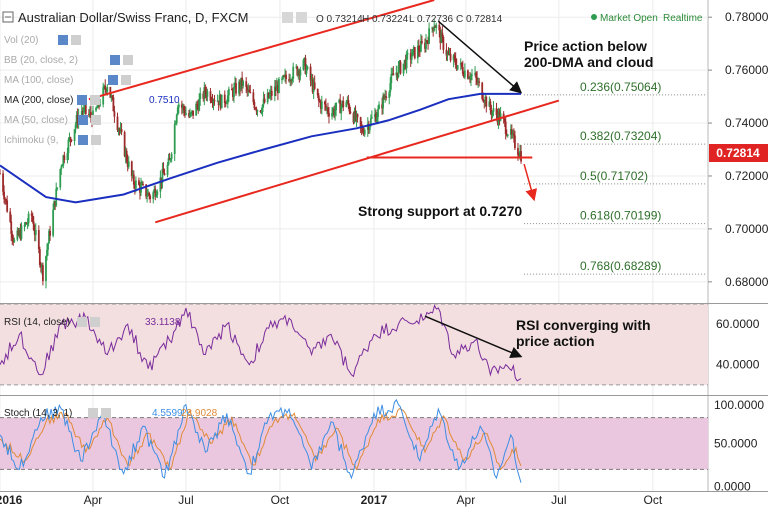  Describe the element at coordinates (287, 17) in the screenshot. I see `settings-icon` at that location.